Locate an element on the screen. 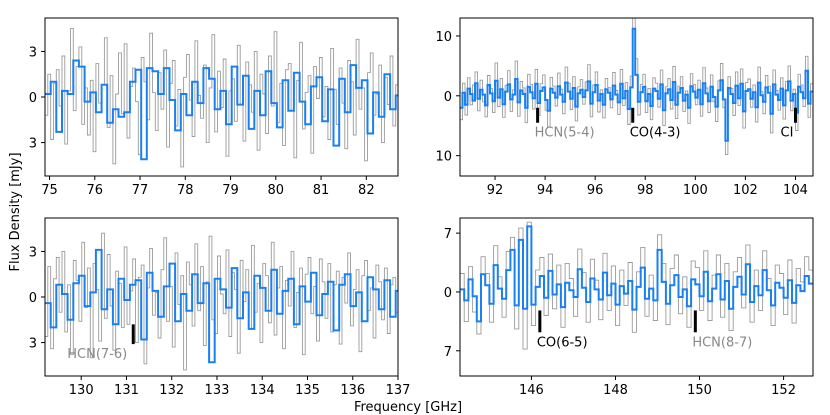  x-tick-label: 79 is located at coordinates (230, 190).